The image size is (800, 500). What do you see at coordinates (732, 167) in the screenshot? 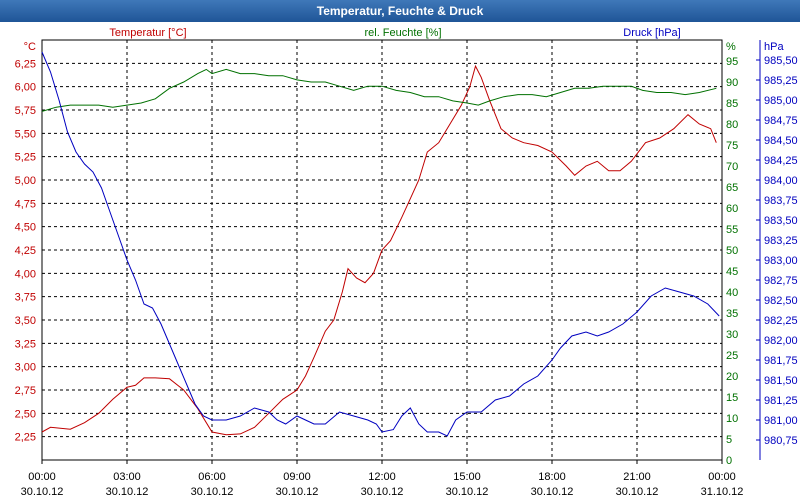
I see `humidity-tick-label: 70` at bounding box center [732, 167].